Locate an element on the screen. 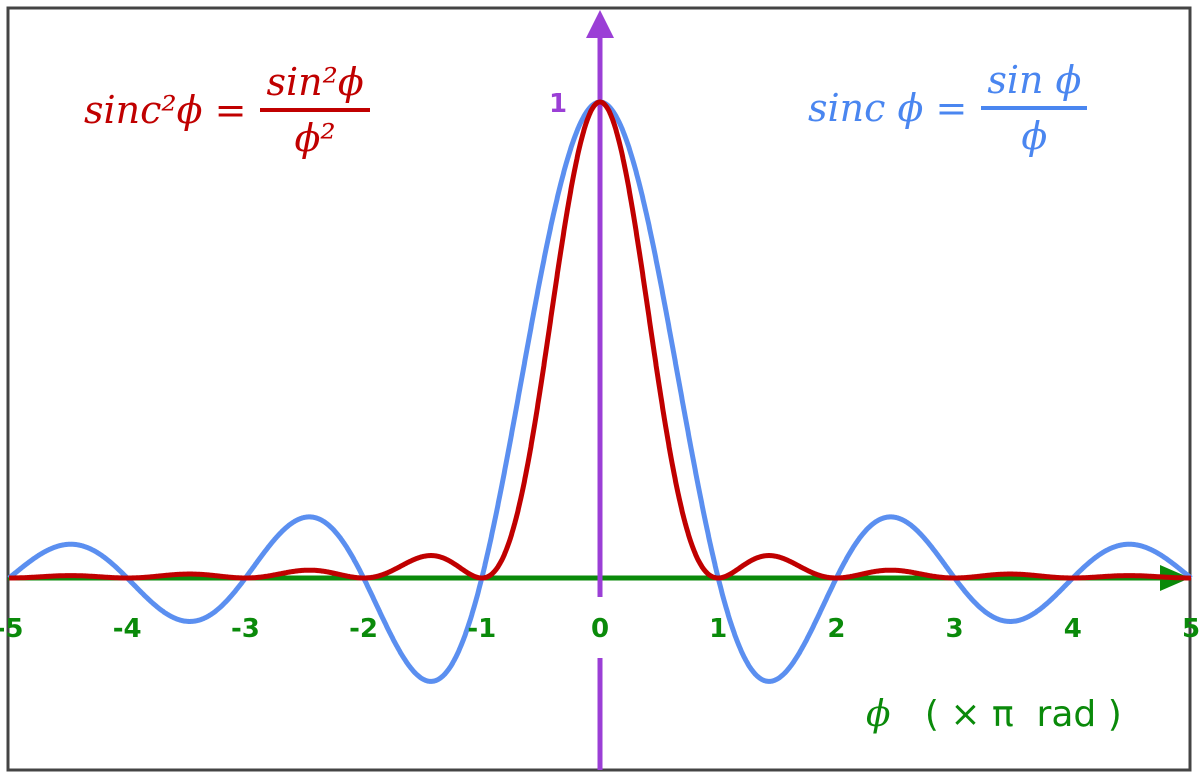  sinc-squared-lhs: sinc²ϕ = is located at coordinates (165, 110).